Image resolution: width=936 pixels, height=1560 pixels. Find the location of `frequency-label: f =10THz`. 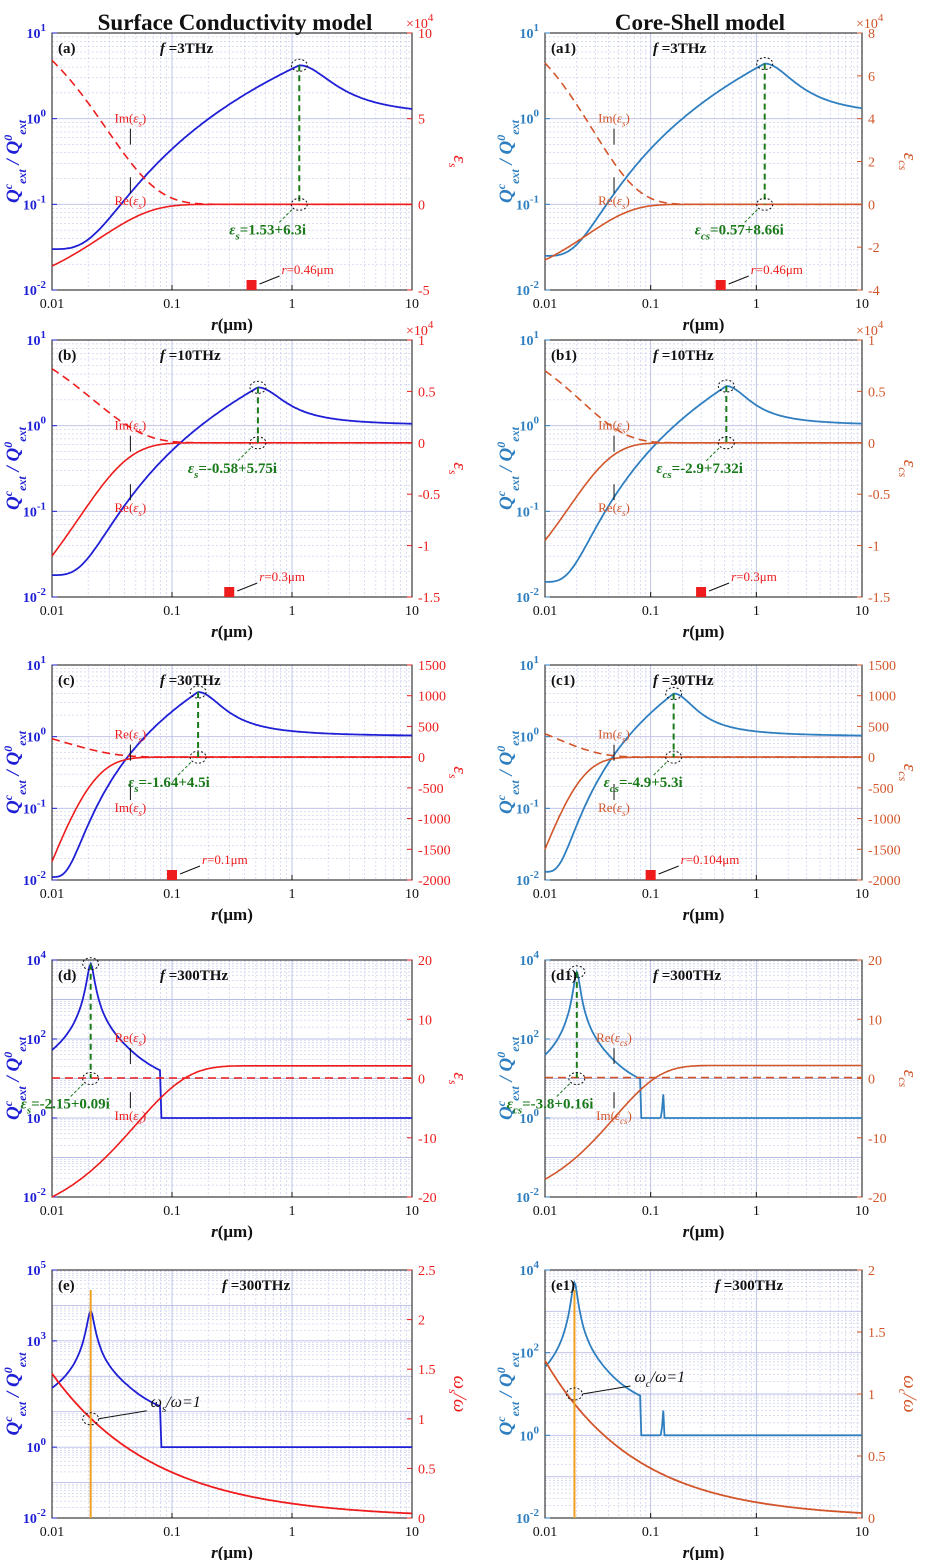

frequency-label: f =10THz is located at coordinates (190, 356).